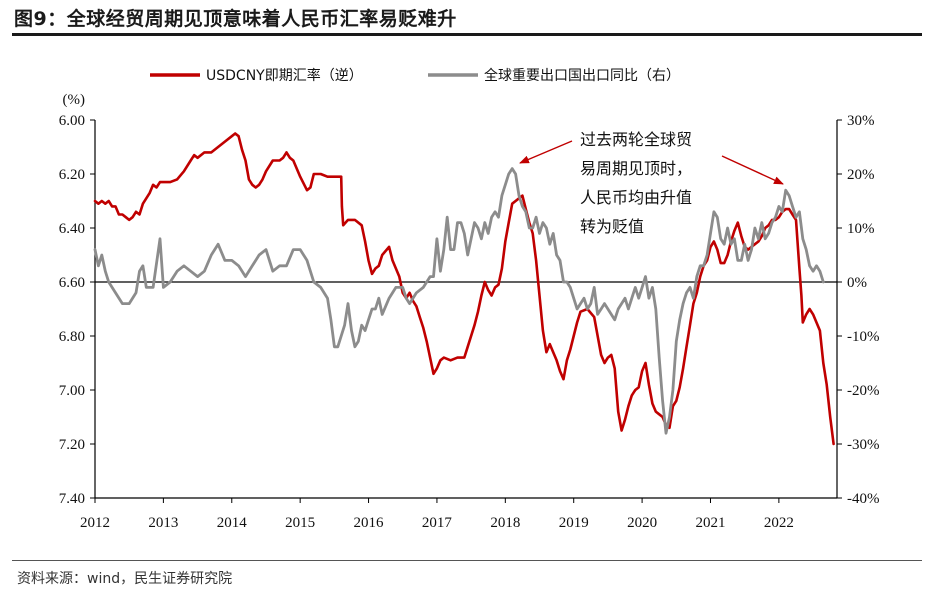  What do you see at coordinates (863, 337) in the screenshot?
I see `right-tick-label: -10%` at bounding box center [863, 337].